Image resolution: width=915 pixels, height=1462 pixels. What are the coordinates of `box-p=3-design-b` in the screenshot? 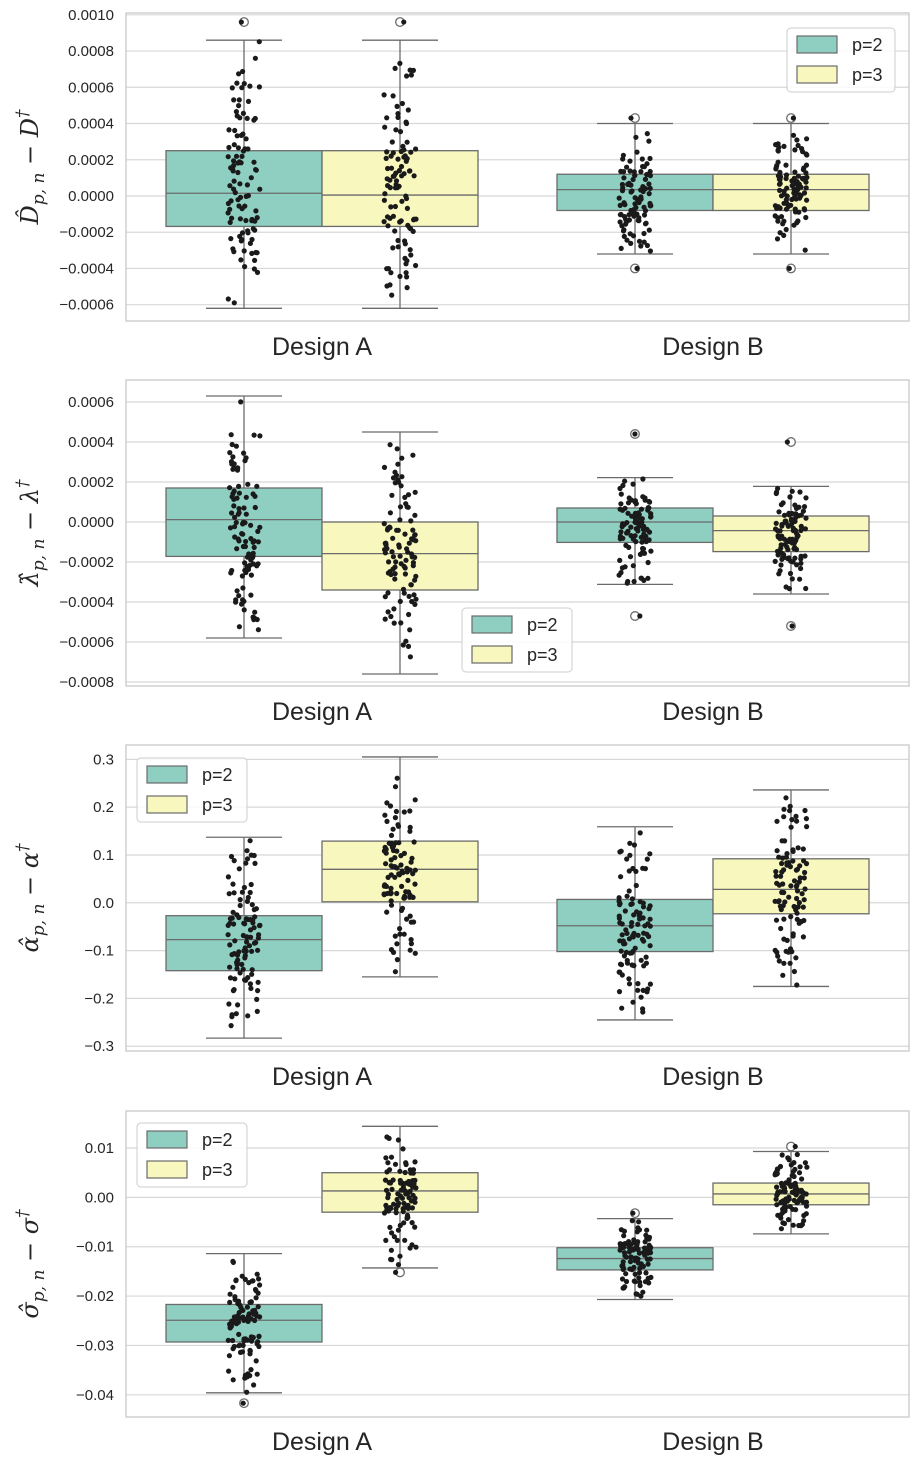 It's located at (791, 193).